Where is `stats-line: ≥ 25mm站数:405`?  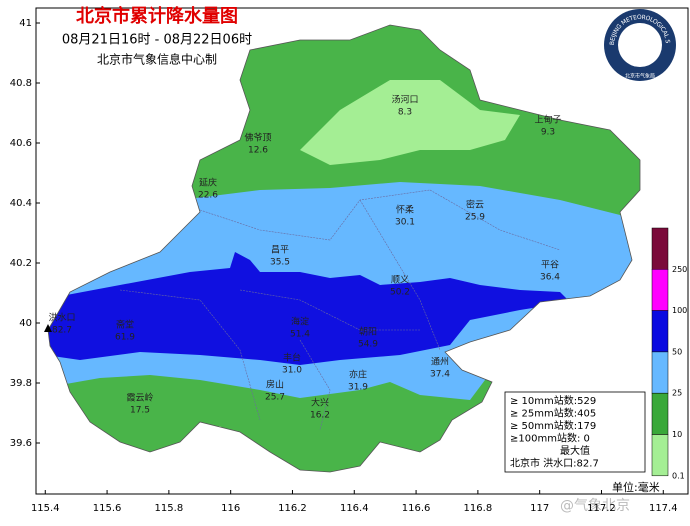
stats-line: ≥ 25mm站数:405 is located at coordinates (553, 413).